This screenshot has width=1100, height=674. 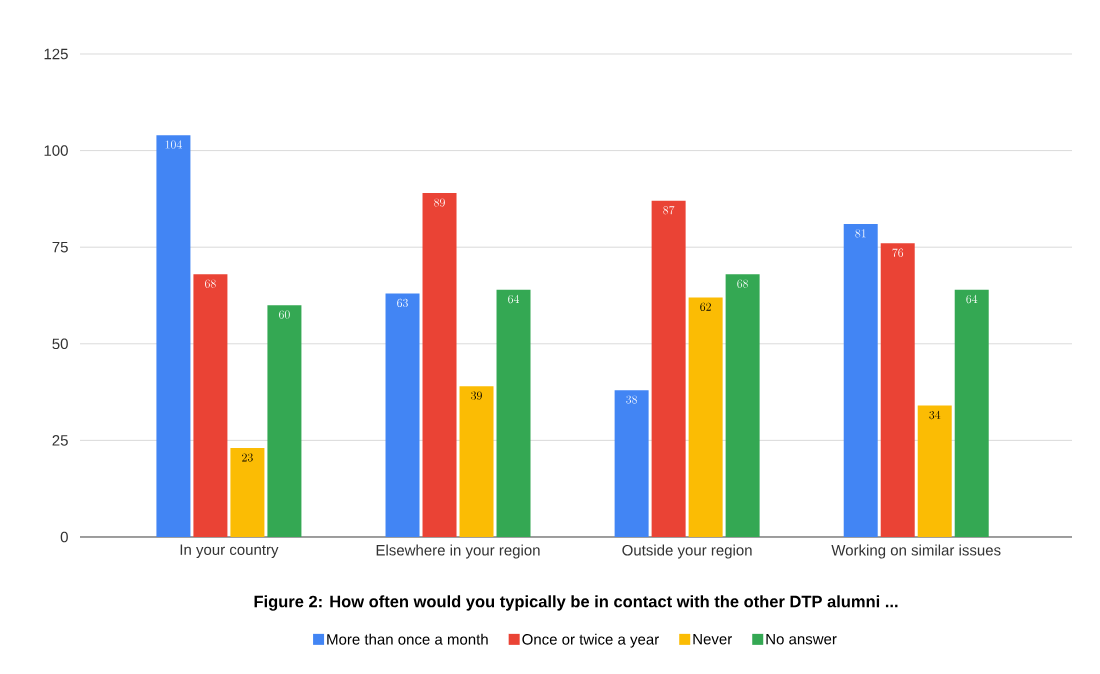 I want to click on data-label: 87, so click(x=669, y=210).